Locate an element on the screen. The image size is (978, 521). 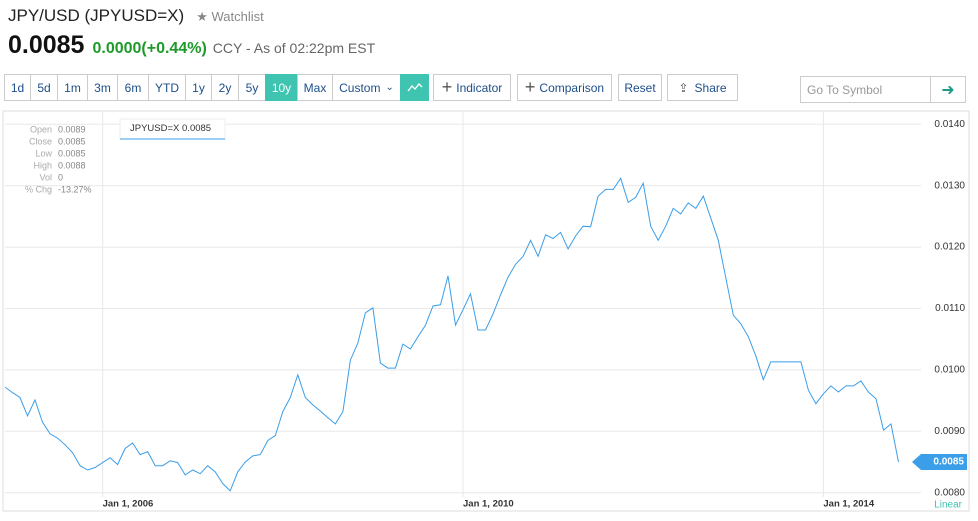
y-tick-label: 0.0120 is located at coordinates (949, 247).